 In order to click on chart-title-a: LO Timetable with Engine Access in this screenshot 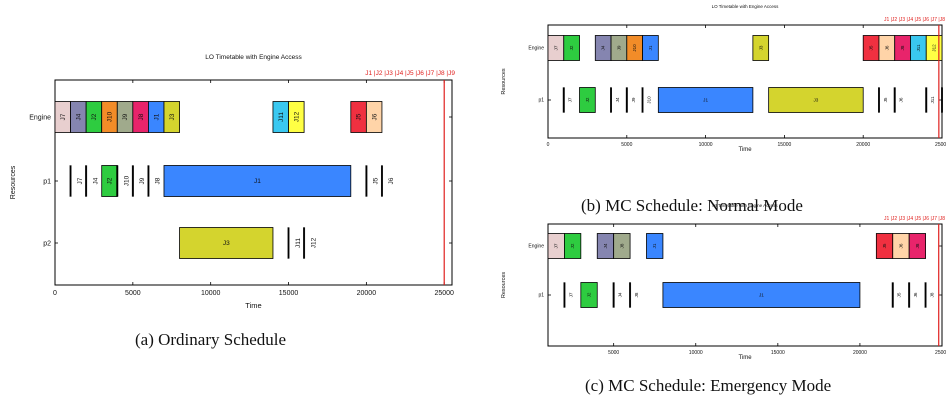, I will do `click(253, 57)`.